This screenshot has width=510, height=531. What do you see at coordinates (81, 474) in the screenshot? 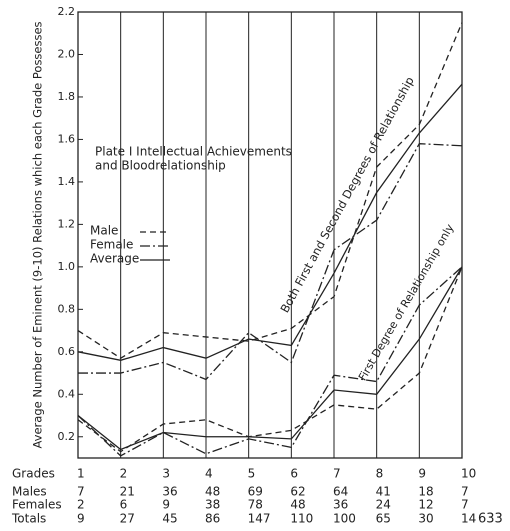
I see `x-tick-label: 1` at bounding box center [81, 474].